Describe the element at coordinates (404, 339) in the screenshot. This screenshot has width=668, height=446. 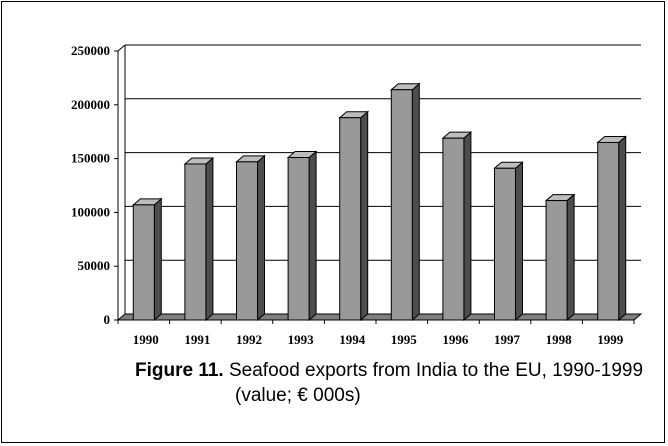
I see `x-tick-label: 1995` at that location.